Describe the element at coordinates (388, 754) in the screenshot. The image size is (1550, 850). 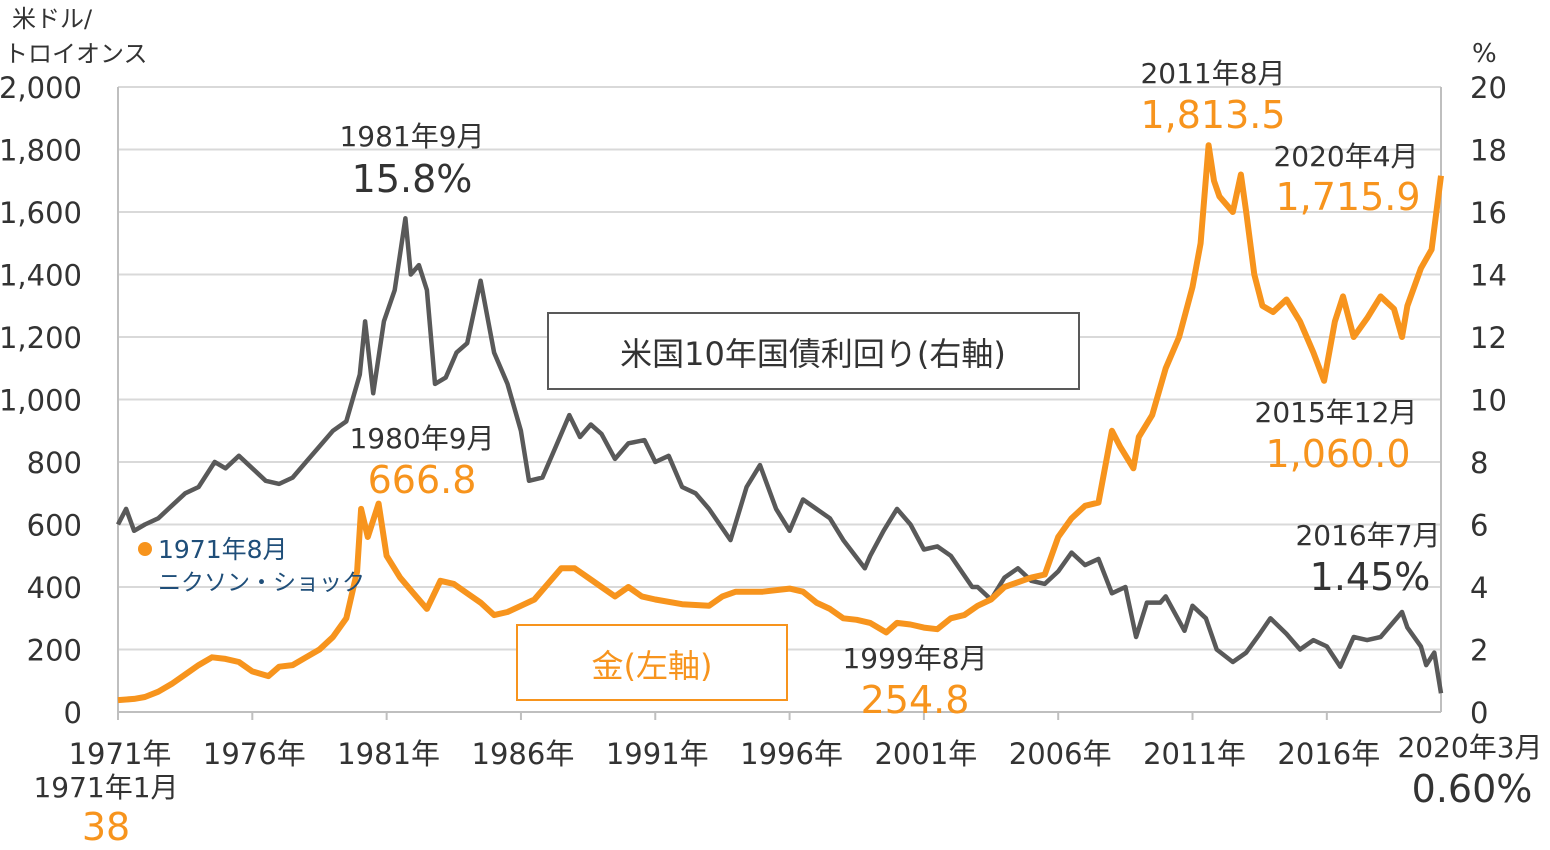
I see `x-tick-label: 1981年` at that location.